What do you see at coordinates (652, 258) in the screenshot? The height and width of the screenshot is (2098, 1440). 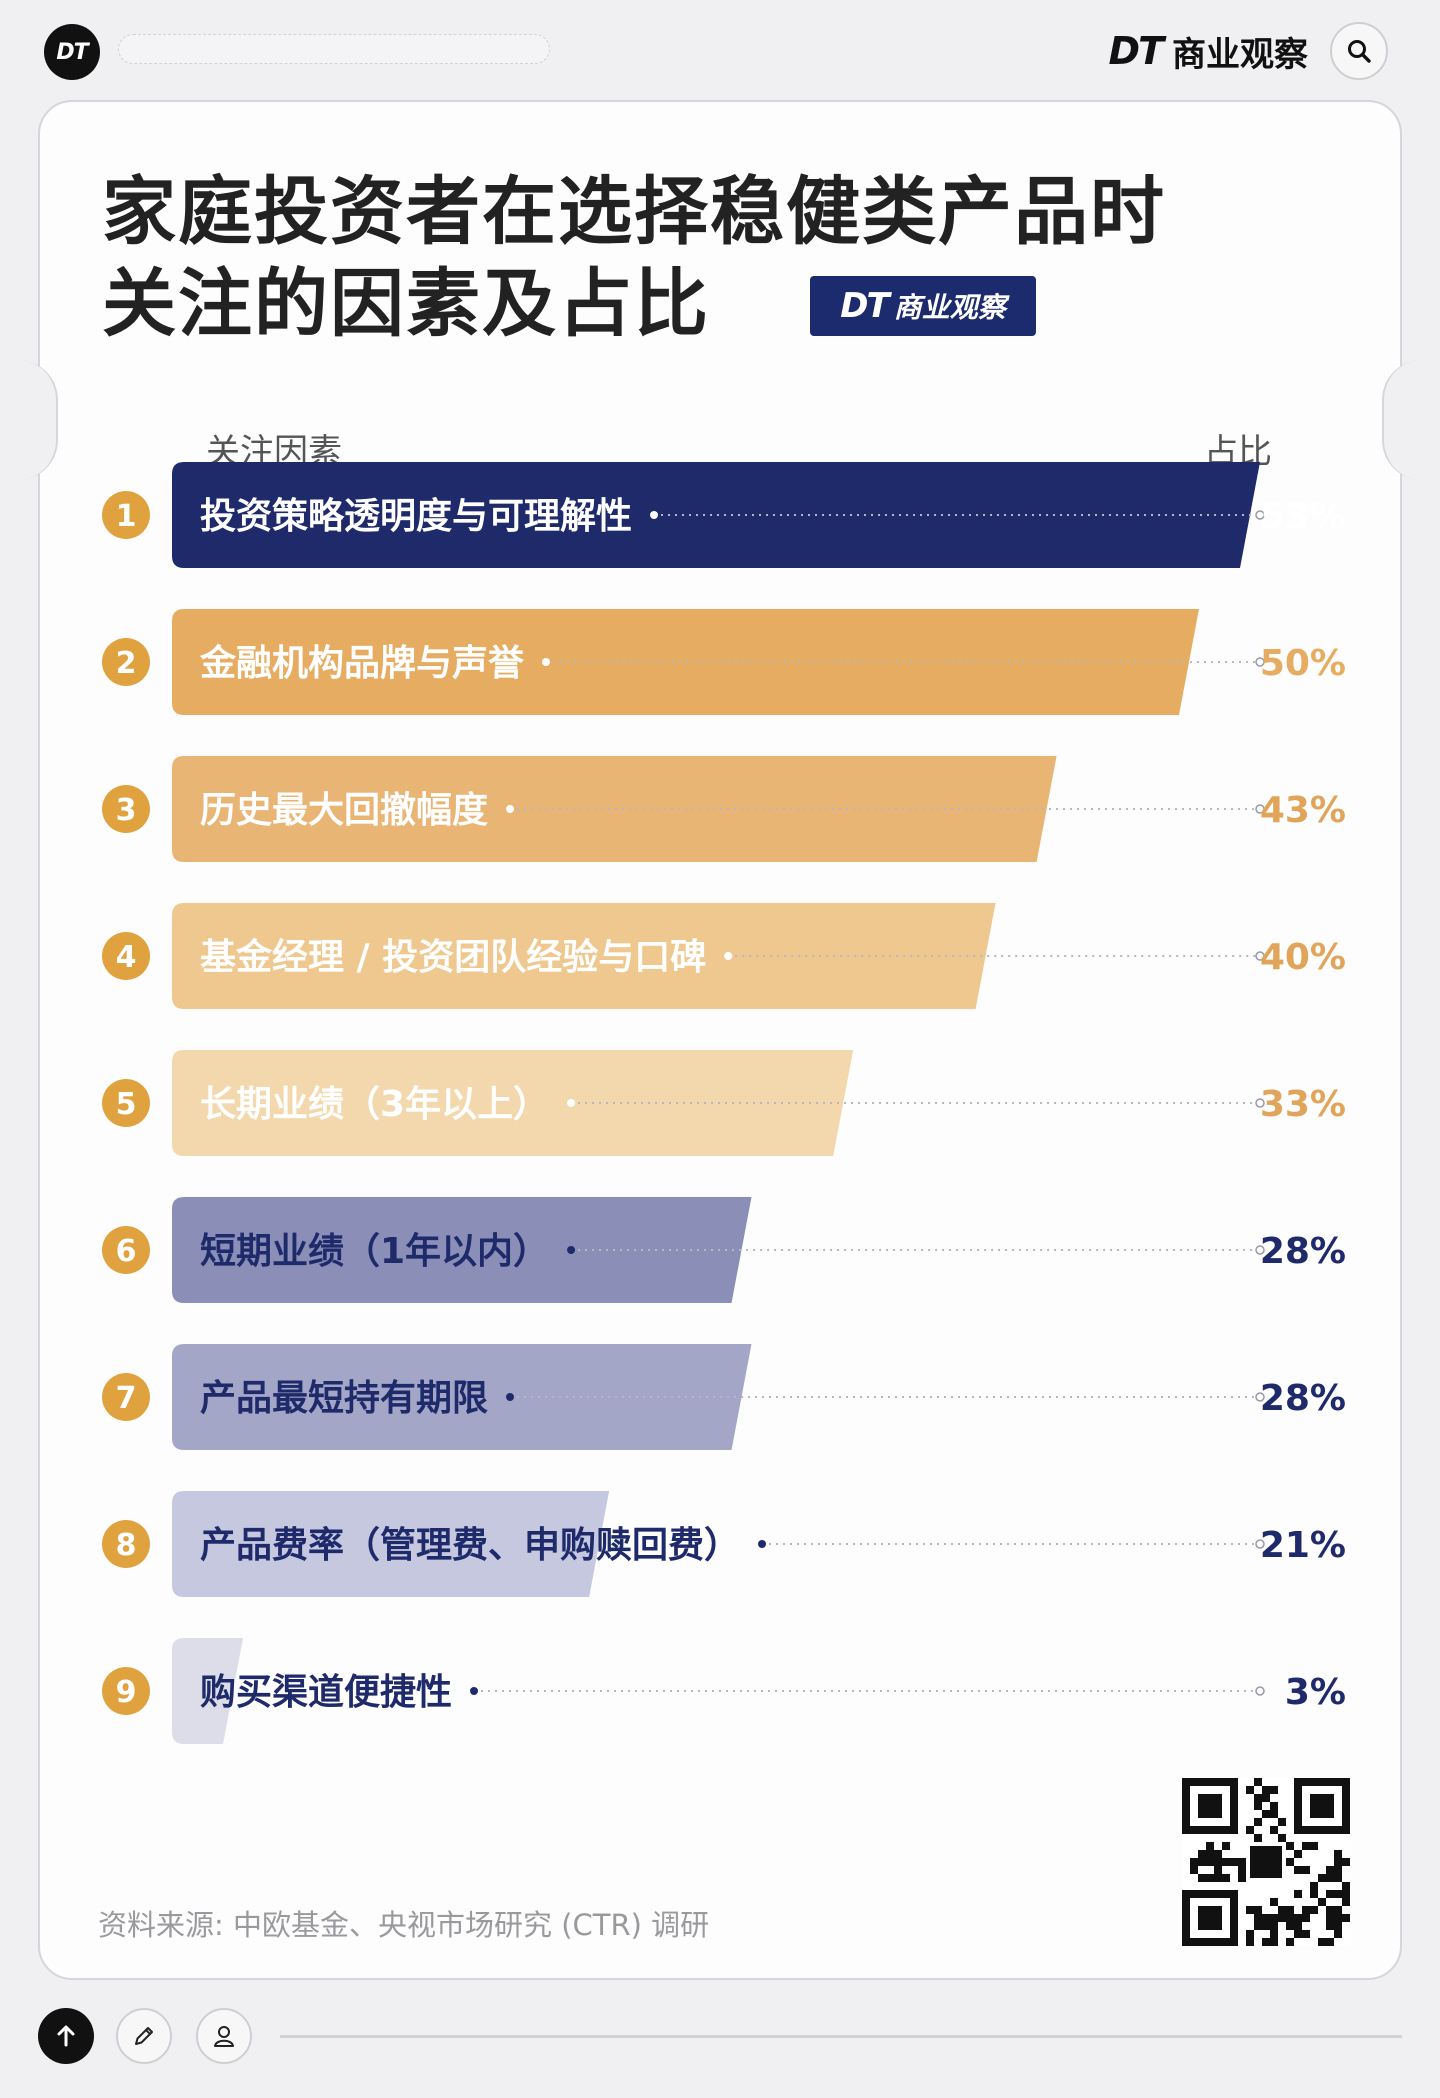 I see `chart-title: 家庭投资者在选择稳健类产品时 关注的因素及占比` at bounding box center [652, 258].